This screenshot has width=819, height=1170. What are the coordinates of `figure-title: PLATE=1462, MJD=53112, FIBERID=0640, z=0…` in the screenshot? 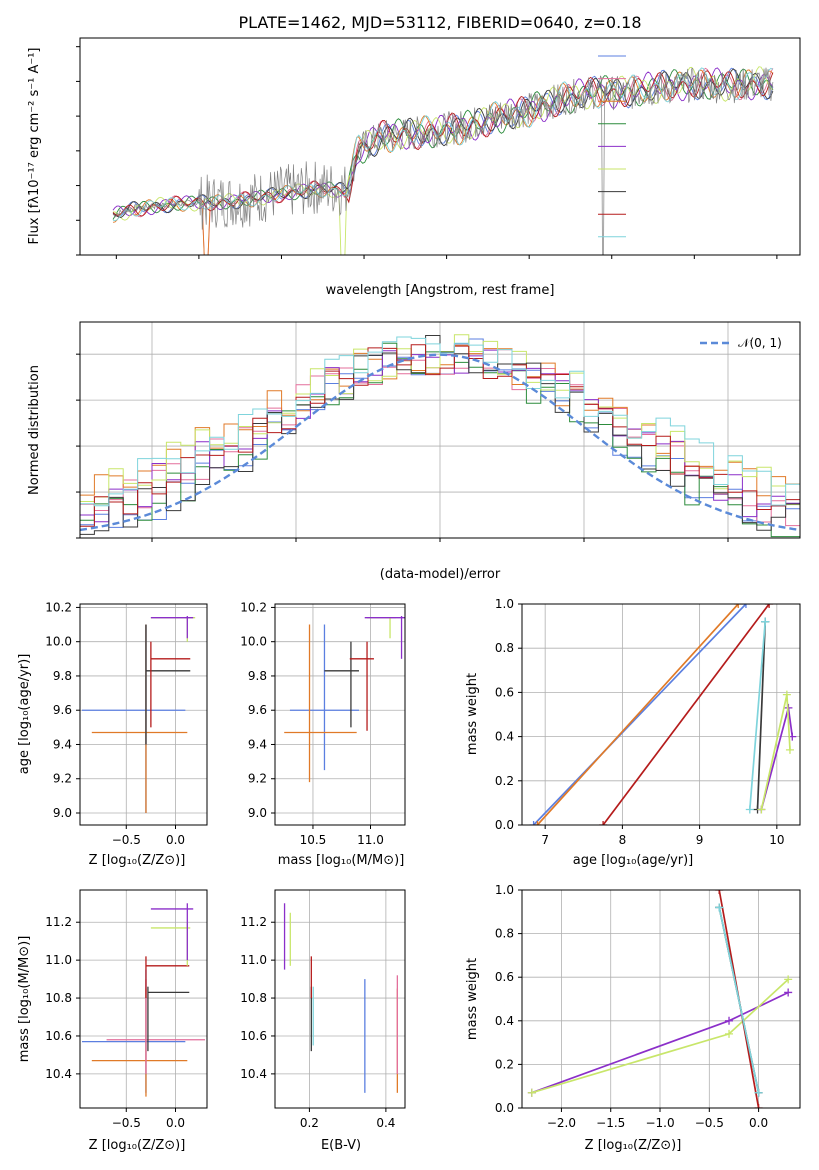 It's located at (439, 22).